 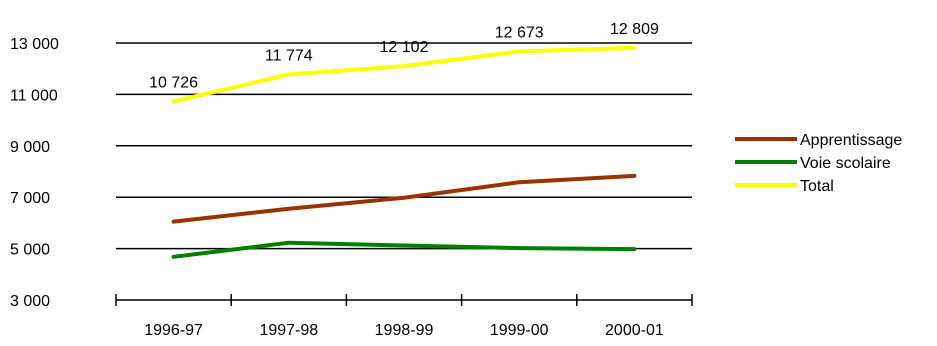 What do you see at coordinates (289, 56) in the screenshot?
I see `data-label: 11 774` at bounding box center [289, 56].